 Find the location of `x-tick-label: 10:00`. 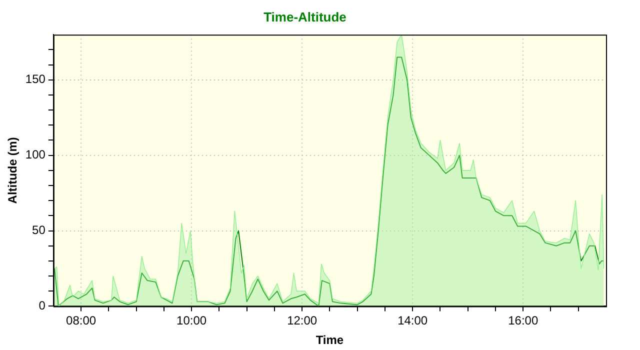

x-tick-label: 10:00 is located at coordinates (191, 321).